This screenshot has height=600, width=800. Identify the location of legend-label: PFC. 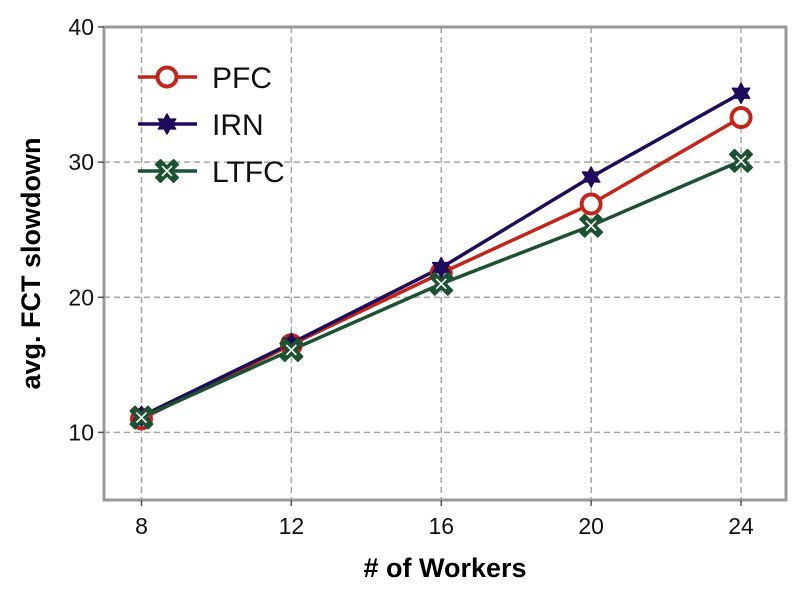
(242, 78).